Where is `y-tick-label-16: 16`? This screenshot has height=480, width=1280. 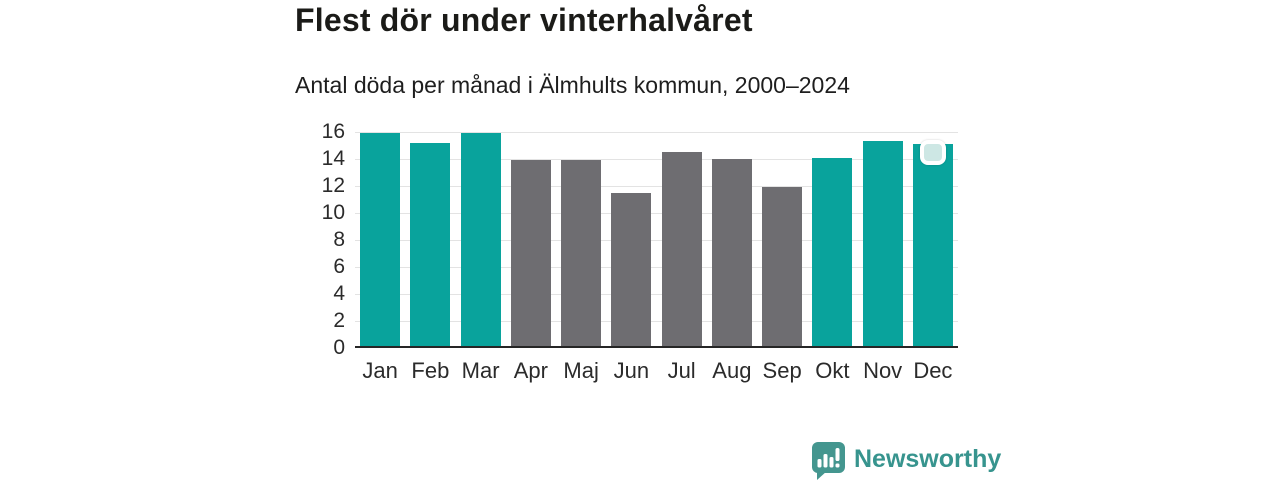 y-tick-label-16: 16 is located at coordinates (333, 131).